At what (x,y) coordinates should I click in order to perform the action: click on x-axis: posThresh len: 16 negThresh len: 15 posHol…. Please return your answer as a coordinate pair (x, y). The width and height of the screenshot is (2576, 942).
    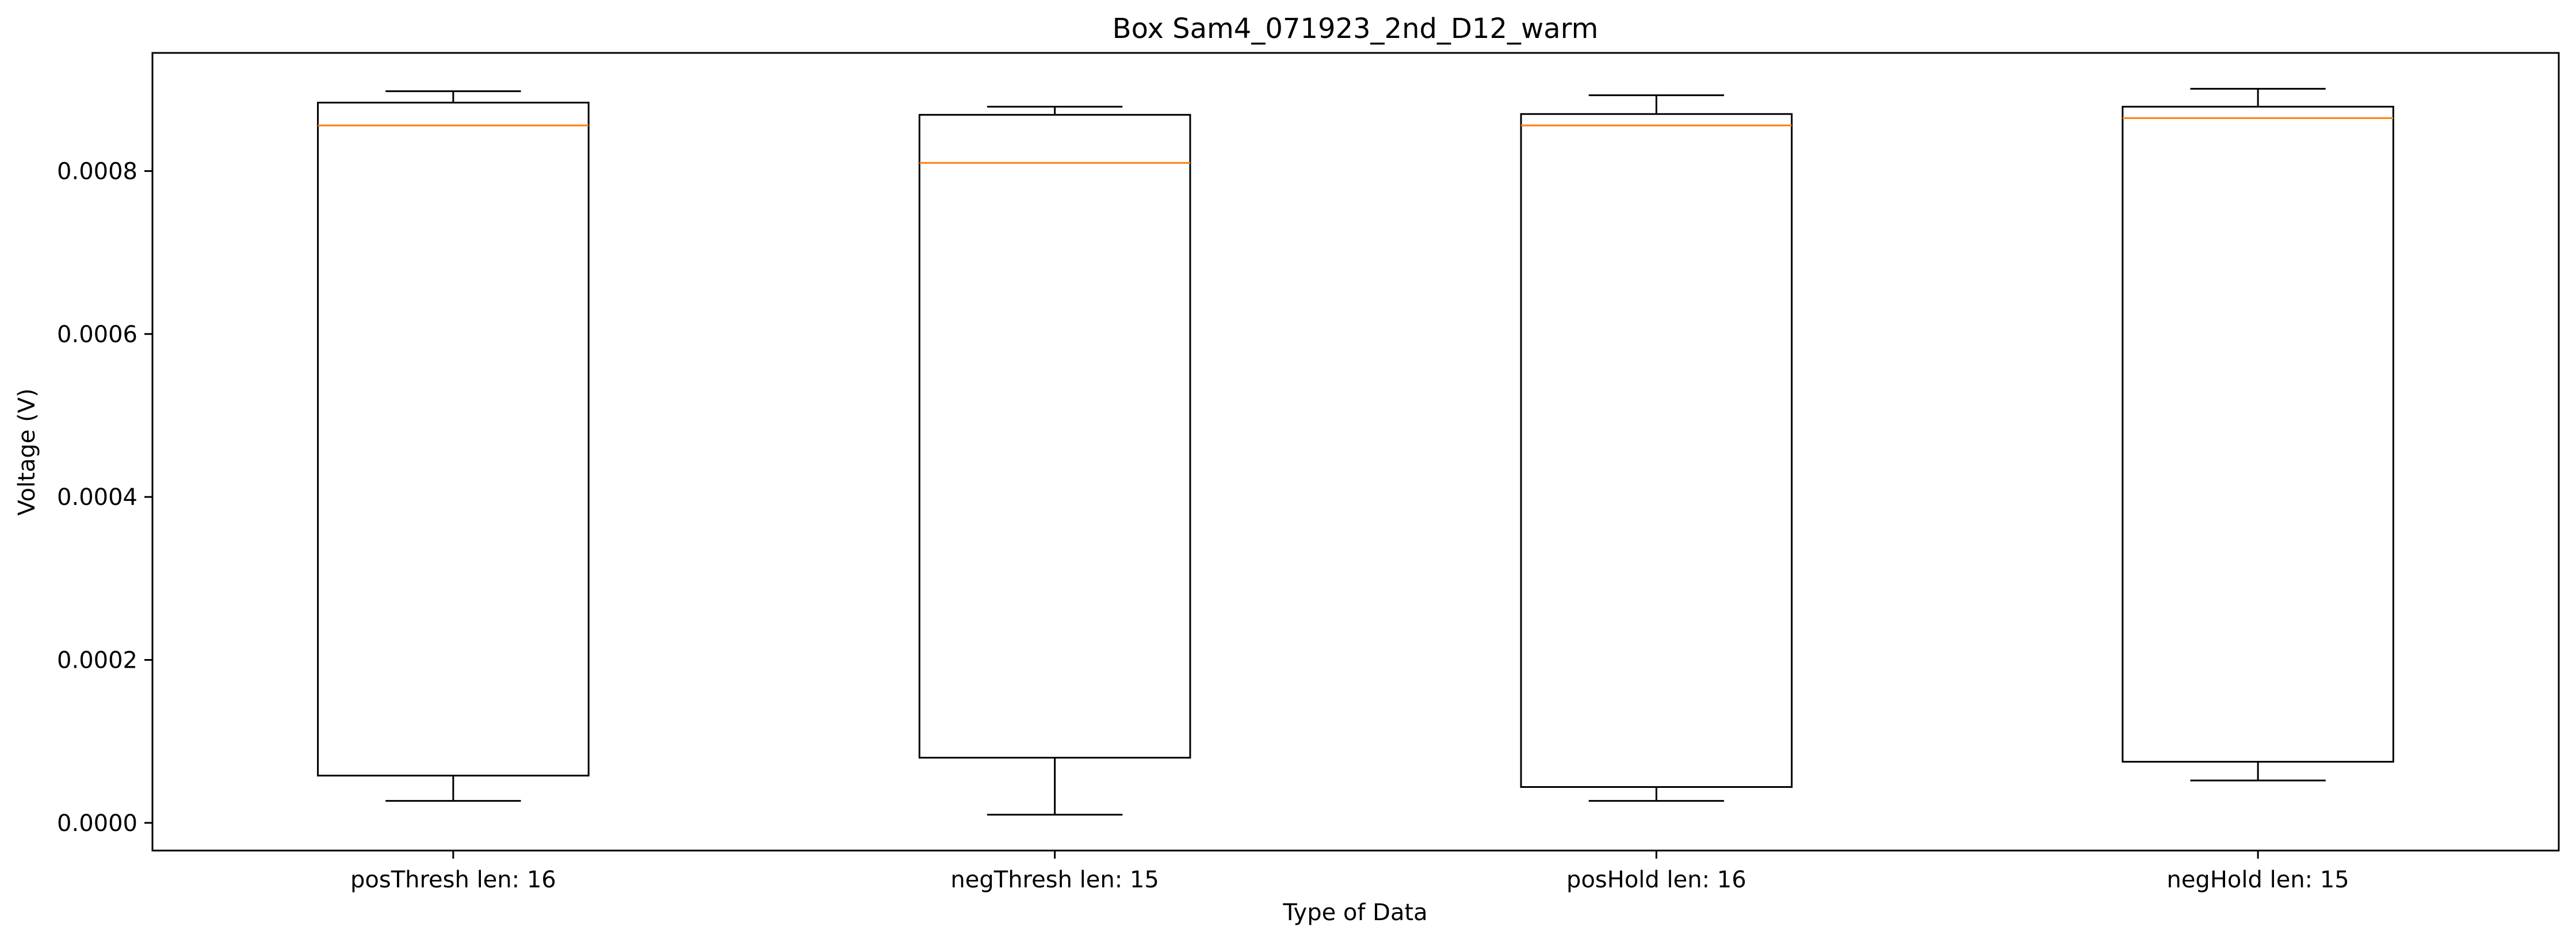
    Looking at the image, I should click on (1349, 872).